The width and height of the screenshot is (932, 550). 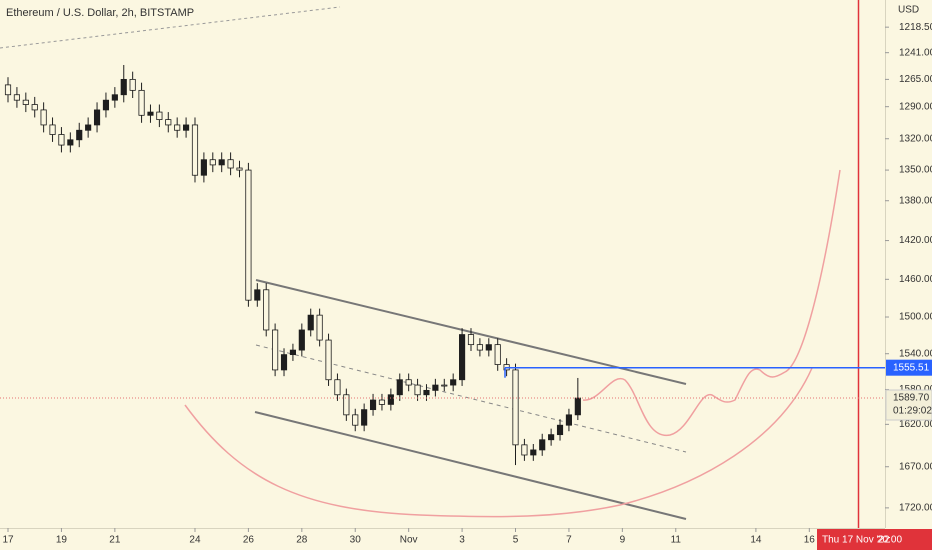 What do you see at coordinates (195, 540) in the screenshot?
I see `x-tick-label: 24` at bounding box center [195, 540].